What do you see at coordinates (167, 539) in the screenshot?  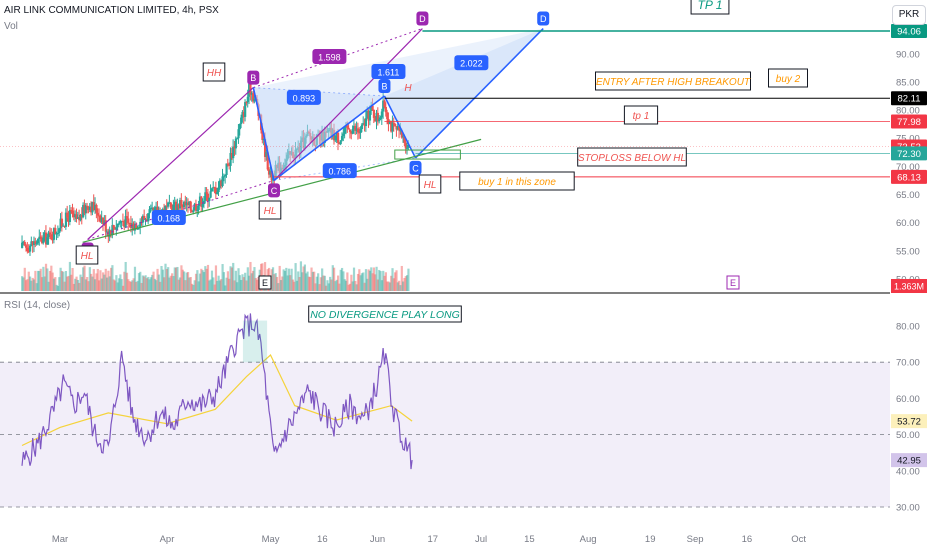 I see `time-tick-label: Apr` at bounding box center [167, 539].